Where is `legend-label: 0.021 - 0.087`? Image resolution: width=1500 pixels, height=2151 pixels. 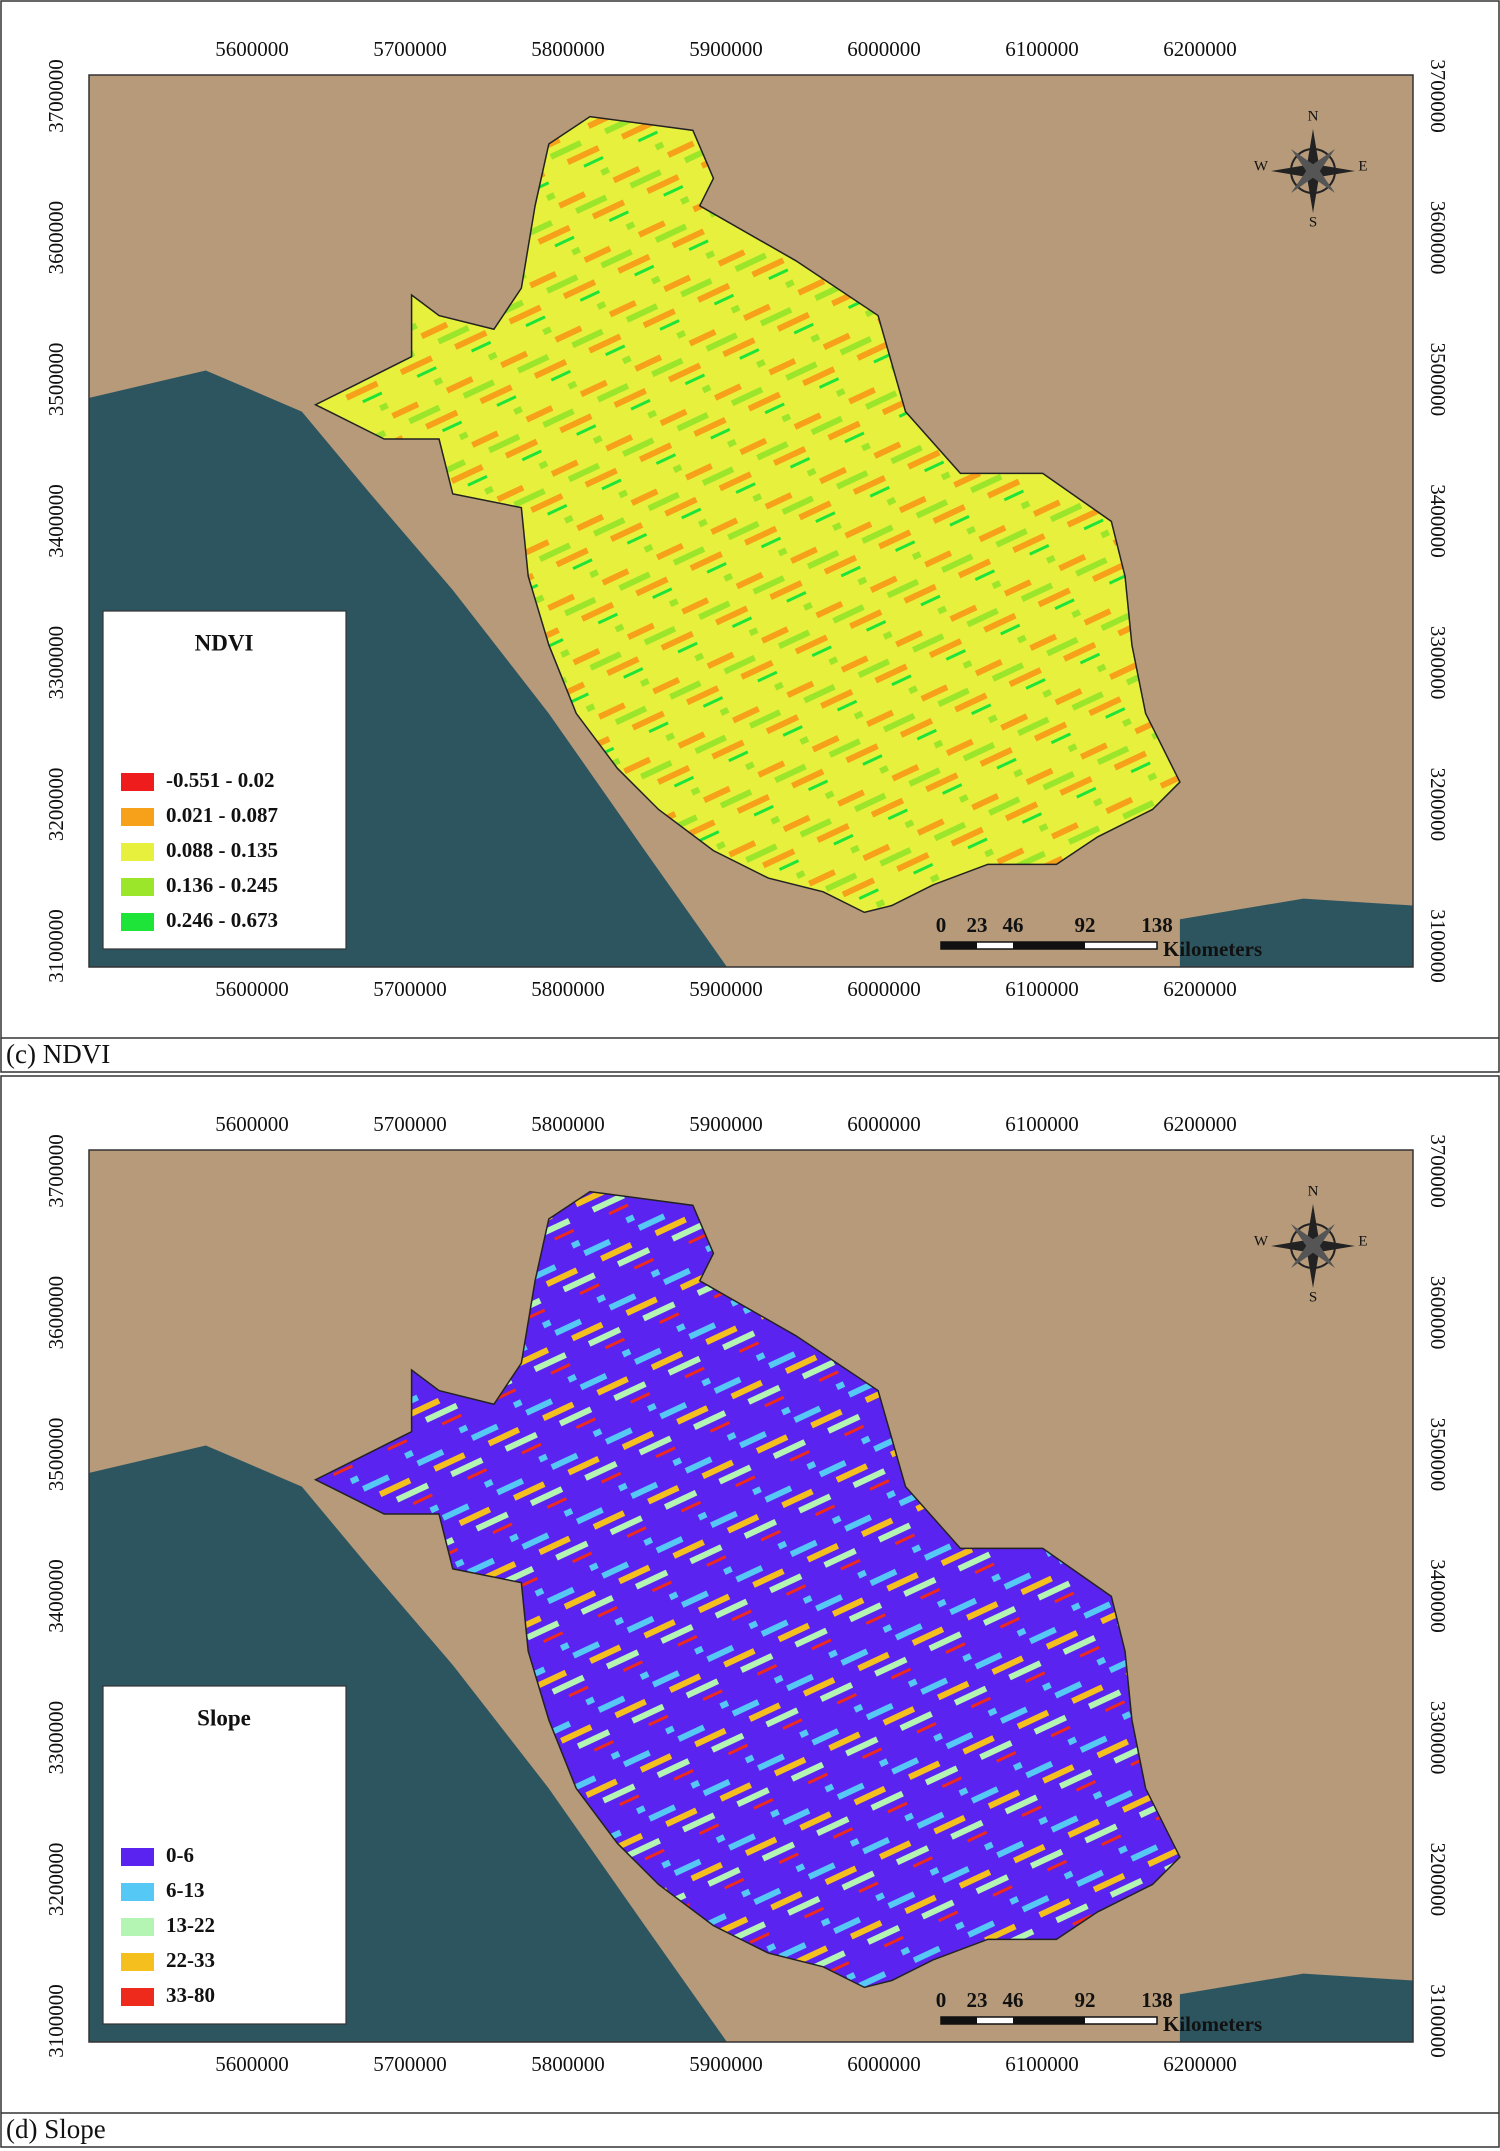
legend-label: 0.021 - 0.087 is located at coordinates (222, 815).